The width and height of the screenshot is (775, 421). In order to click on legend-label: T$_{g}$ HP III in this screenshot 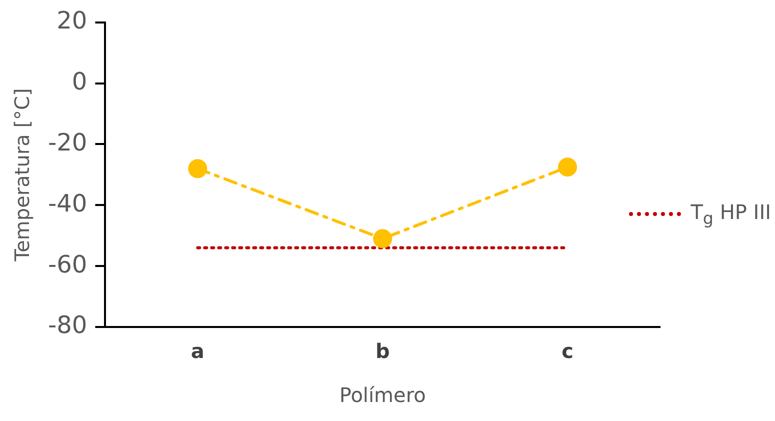, I will do `click(730, 214)`.